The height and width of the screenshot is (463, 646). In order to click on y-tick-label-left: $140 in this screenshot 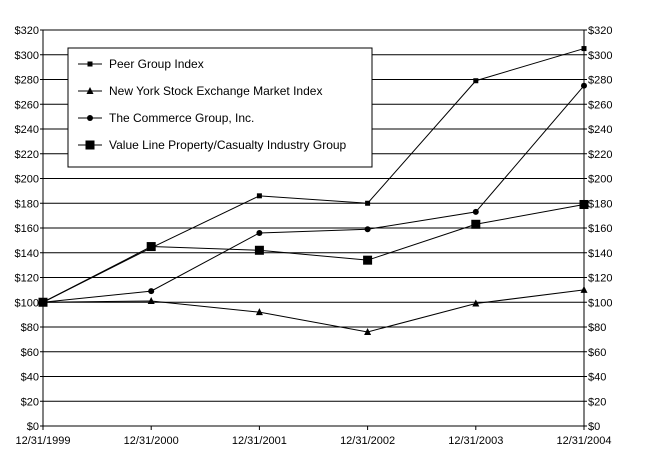, I will do `click(27, 254)`.